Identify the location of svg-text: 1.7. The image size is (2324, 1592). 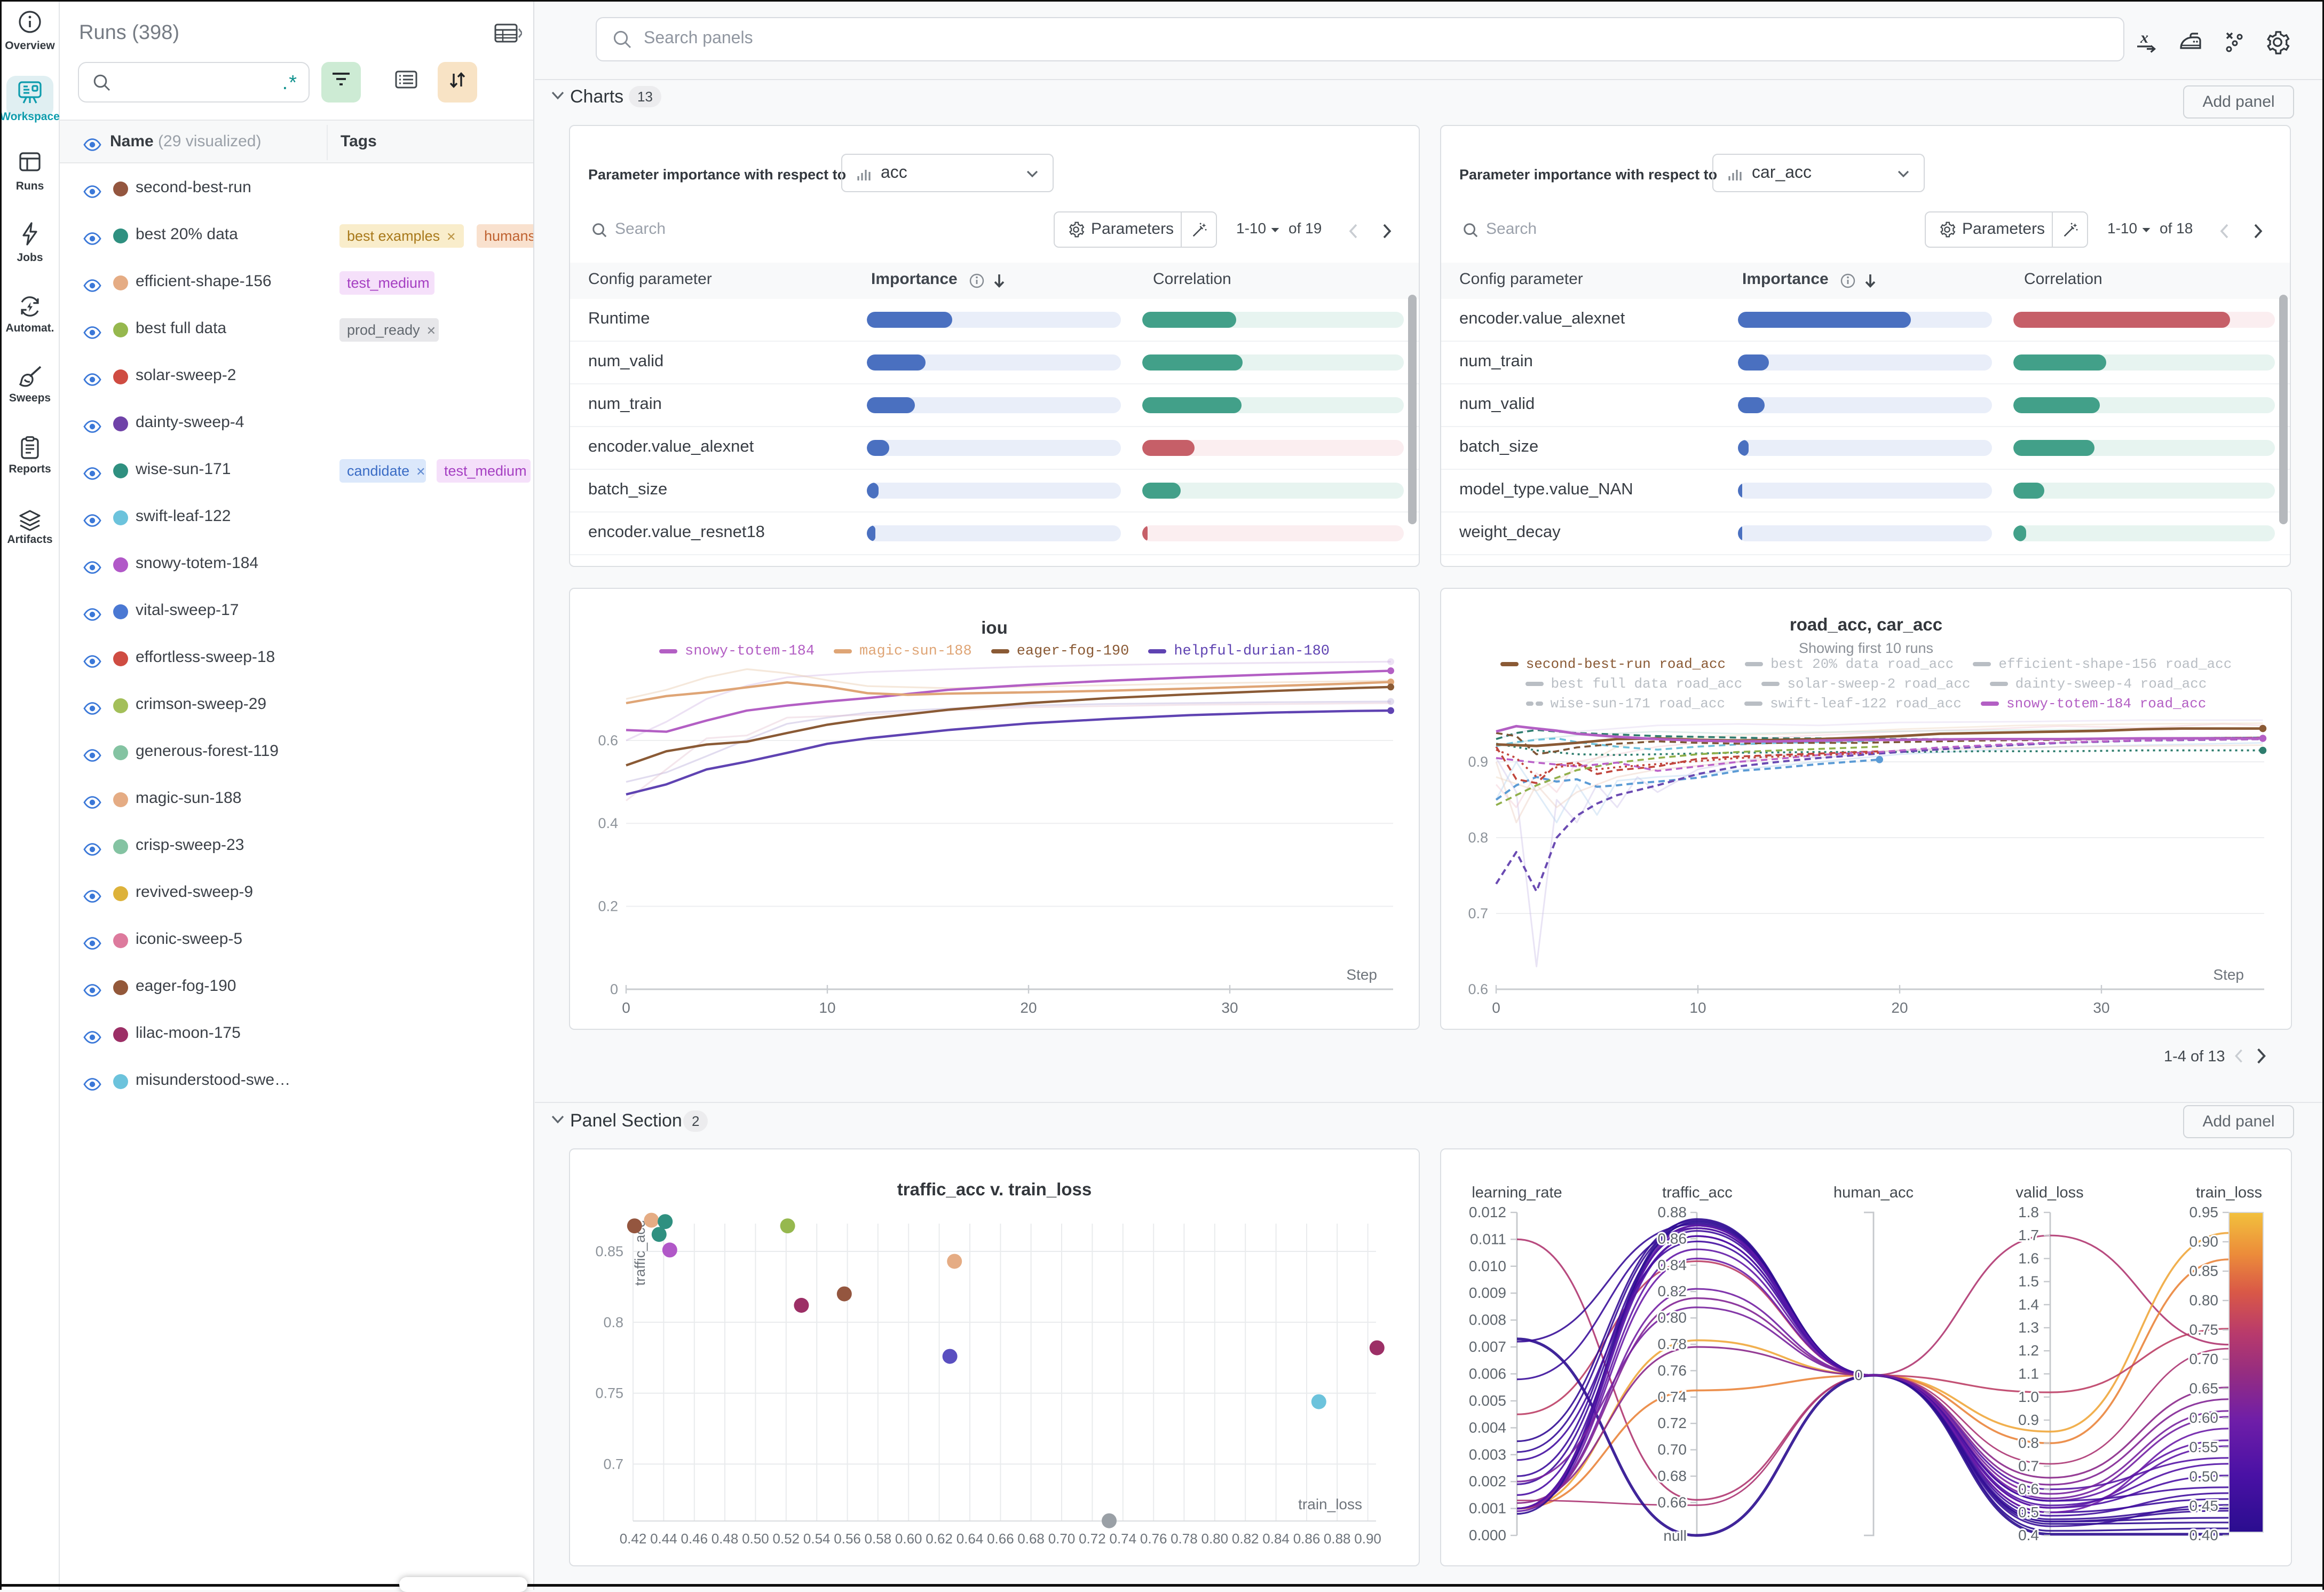
(2028, 1235).